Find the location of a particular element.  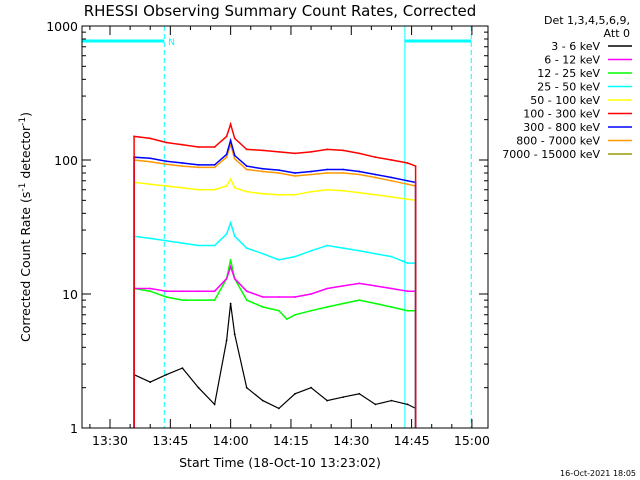

y-axis-label-sup2: -1 is located at coordinates (23, 121).